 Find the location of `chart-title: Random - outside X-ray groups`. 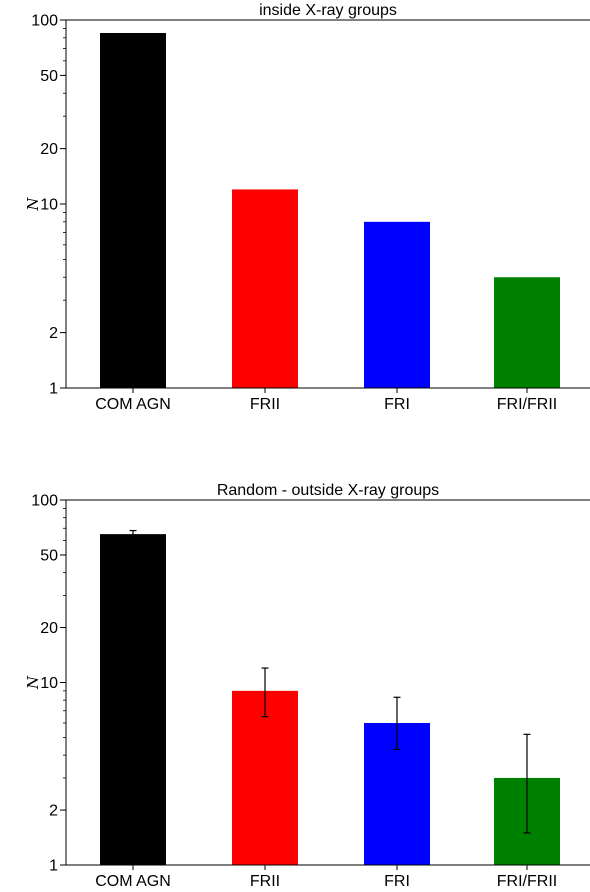

chart-title: Random - outside X-ray groups is located at coordinates (328, 490).